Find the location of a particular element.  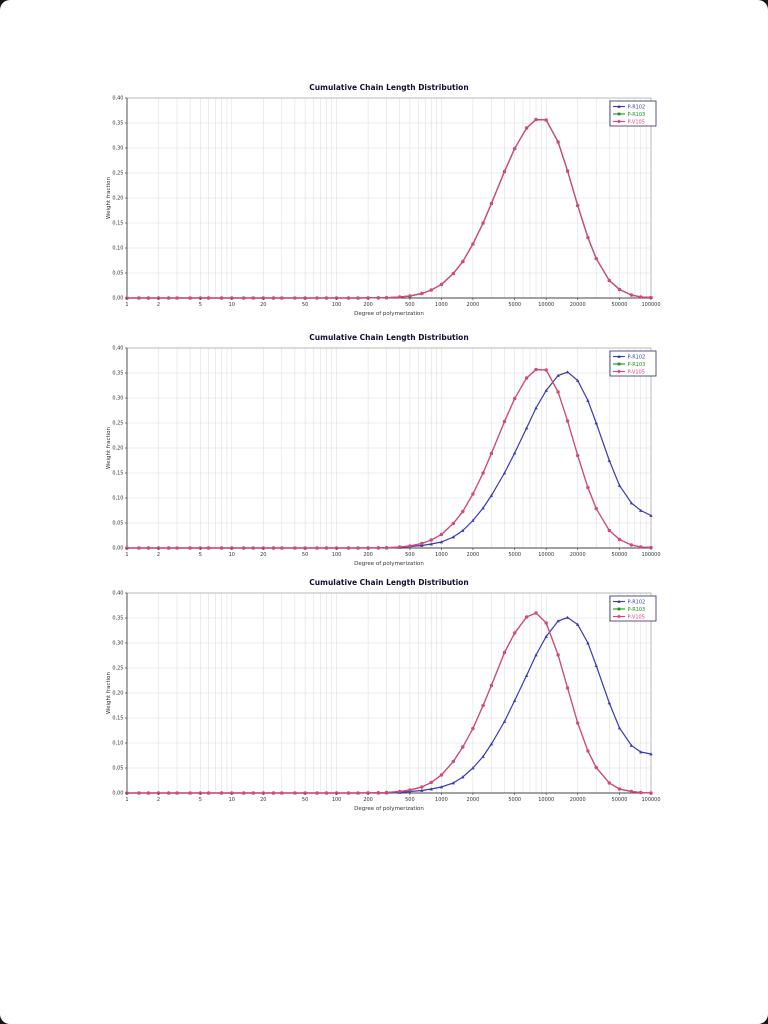

x-tick-label: 50 is located at coordinates (305, 555).